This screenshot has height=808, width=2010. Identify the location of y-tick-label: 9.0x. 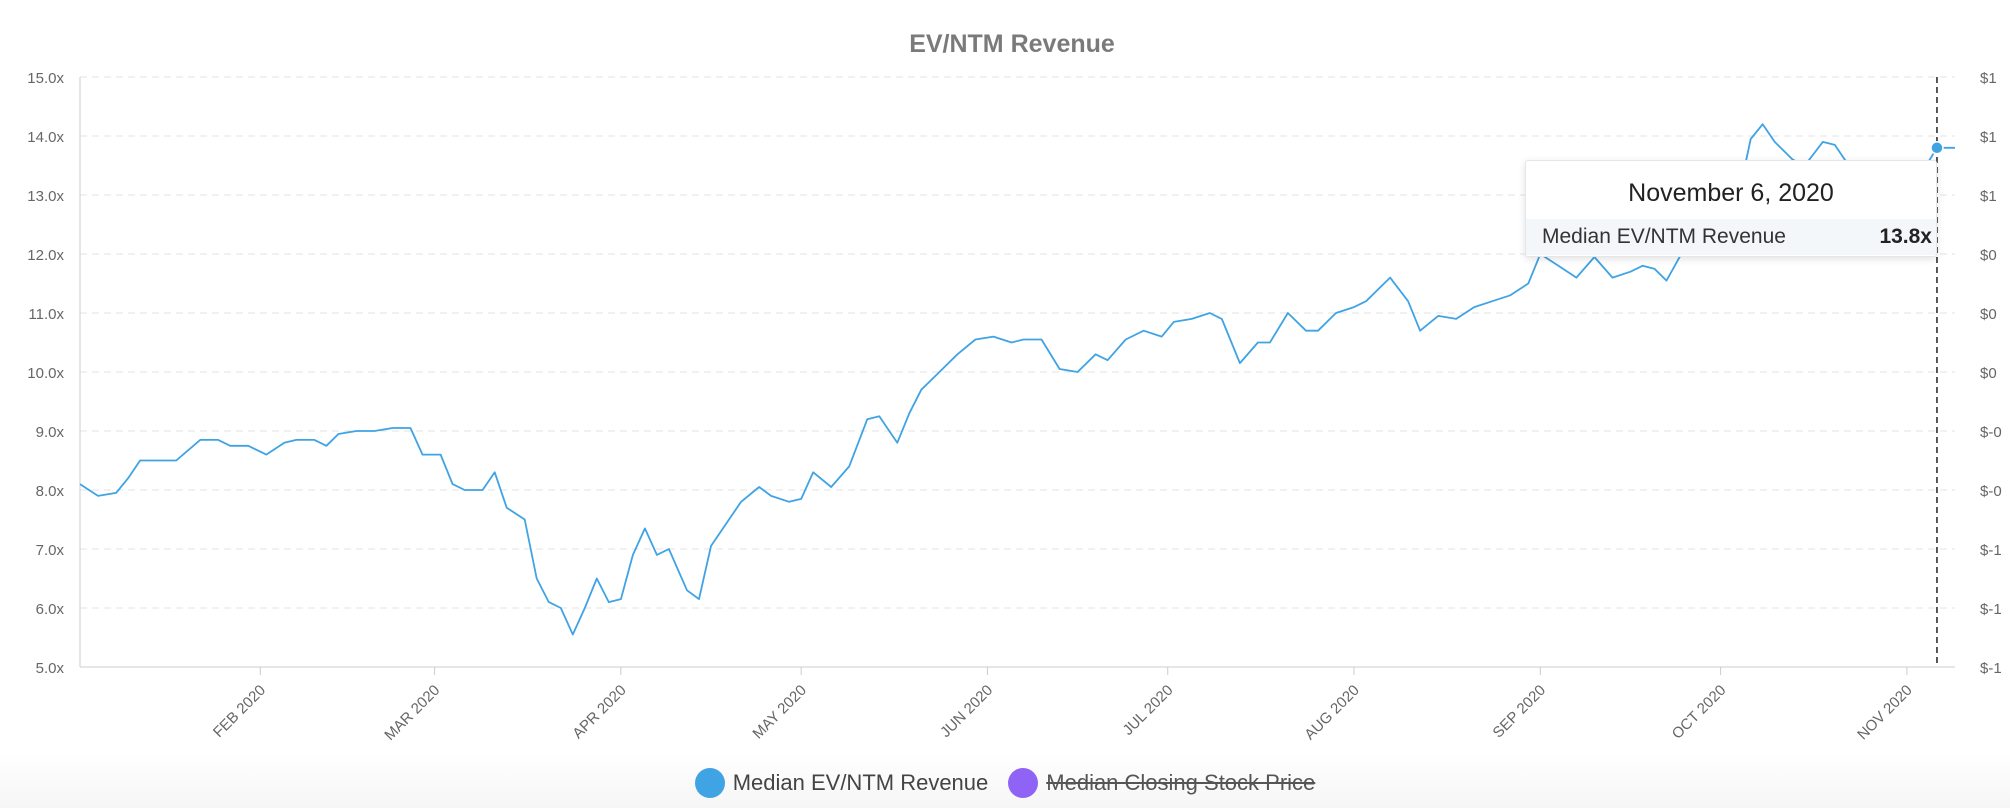
(50, 432).